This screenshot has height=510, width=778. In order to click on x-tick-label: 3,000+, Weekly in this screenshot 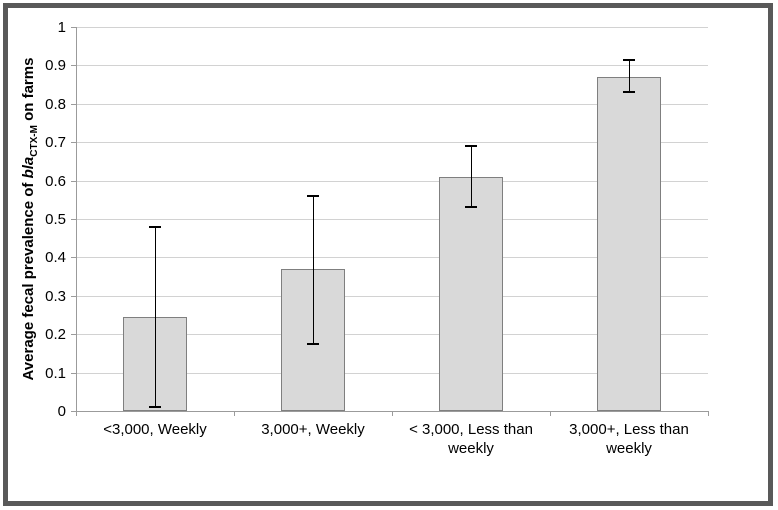, I will do `click(313, 429)`.